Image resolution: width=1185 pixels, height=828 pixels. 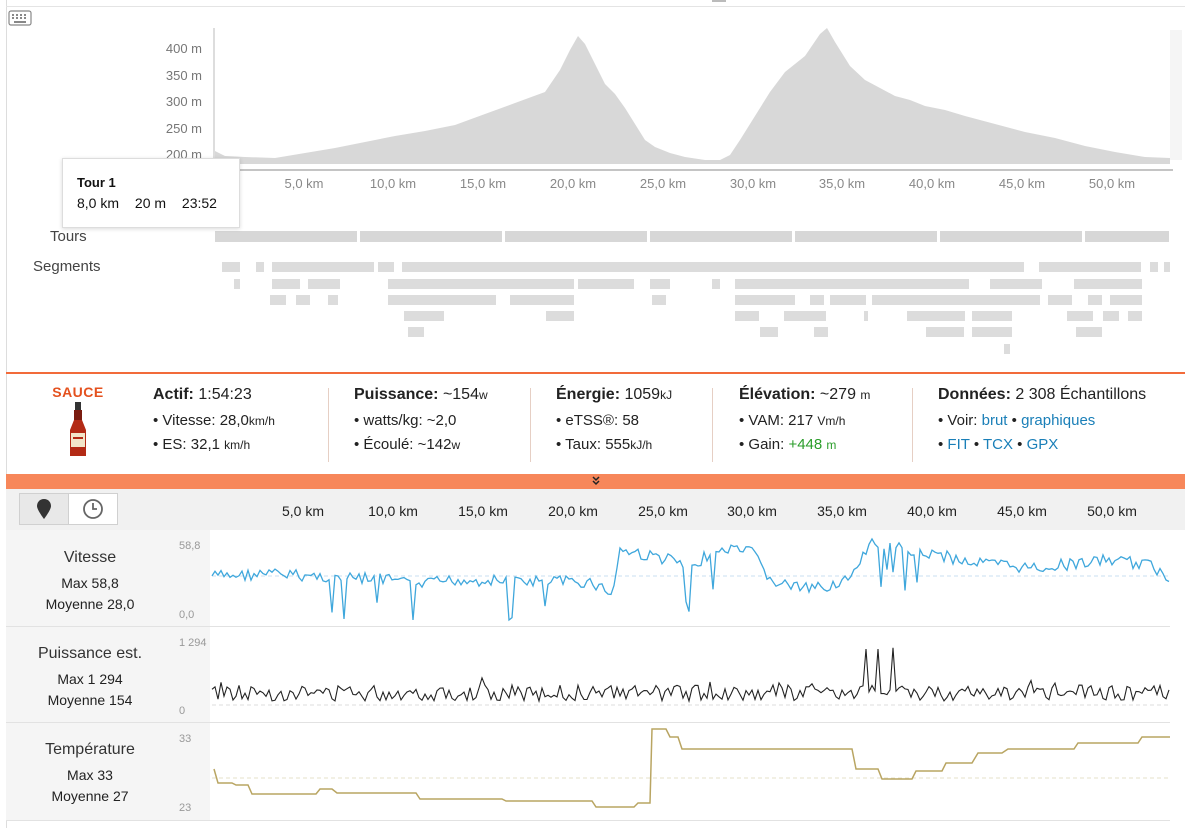 What do you see at coordinates (173, 394) in the screenshot?
I see `actif-label: Actif:` at bounding box center [173, 394].